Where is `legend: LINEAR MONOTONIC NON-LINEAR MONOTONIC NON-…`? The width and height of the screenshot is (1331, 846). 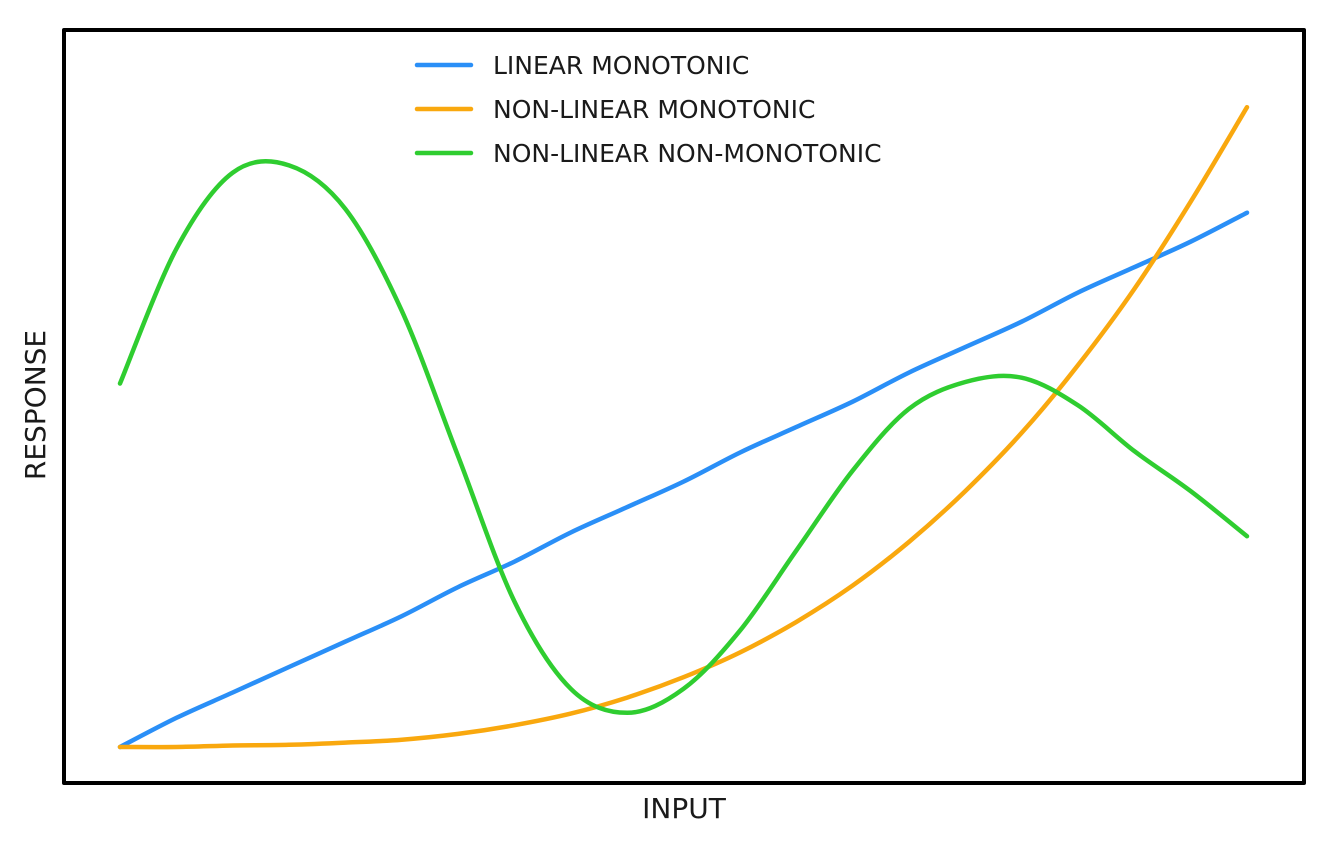 legend: LINEAR MONOTONIC NON-LINEAR MONOTONIC NON-… is located at coordinates (648, 109).